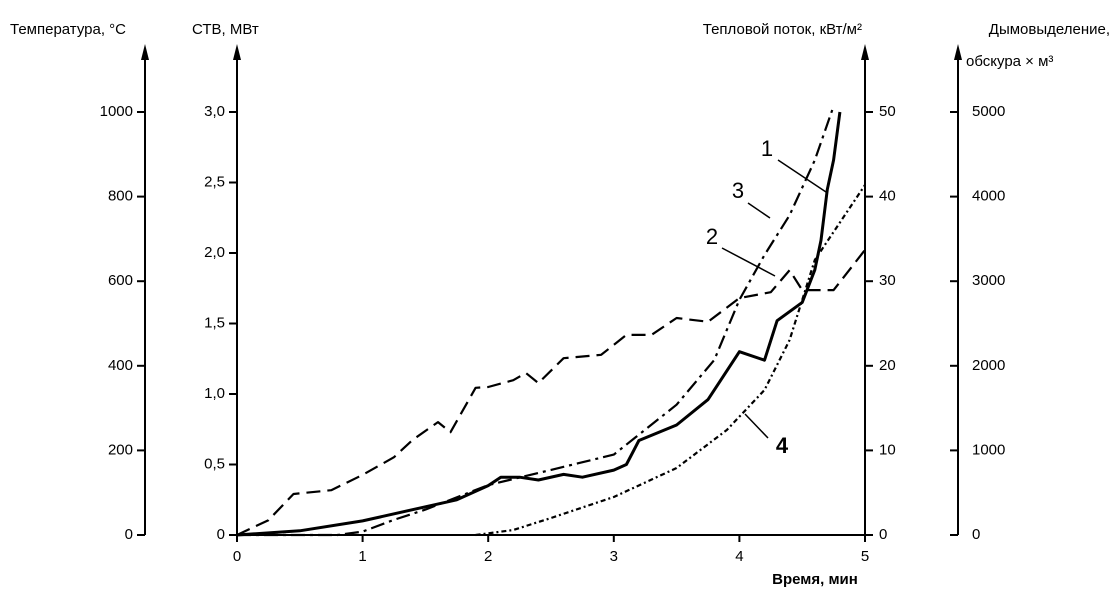  I want to click on y-tick-label: 4000, so click(988, 196).